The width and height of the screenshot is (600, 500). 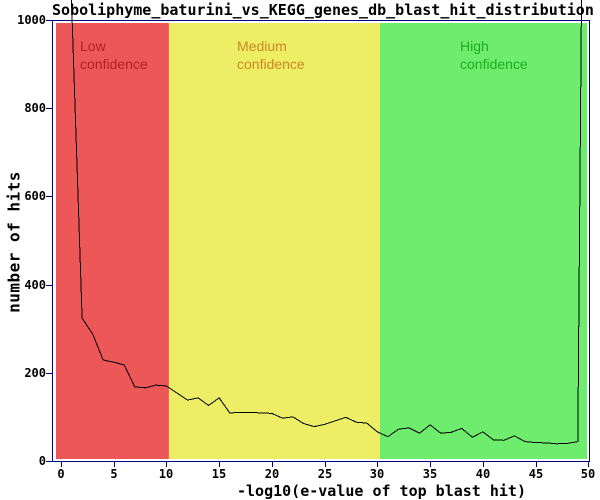 I want to click on y-tick-label-0: 0, so click(x=42, y=461).